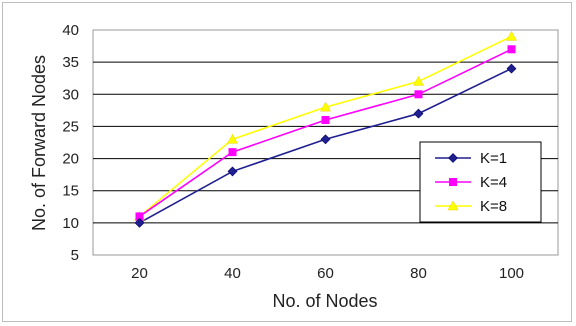 This screenshot has width=576, height=326. I want to click on y-tick-label: 20, so click(70, 159).